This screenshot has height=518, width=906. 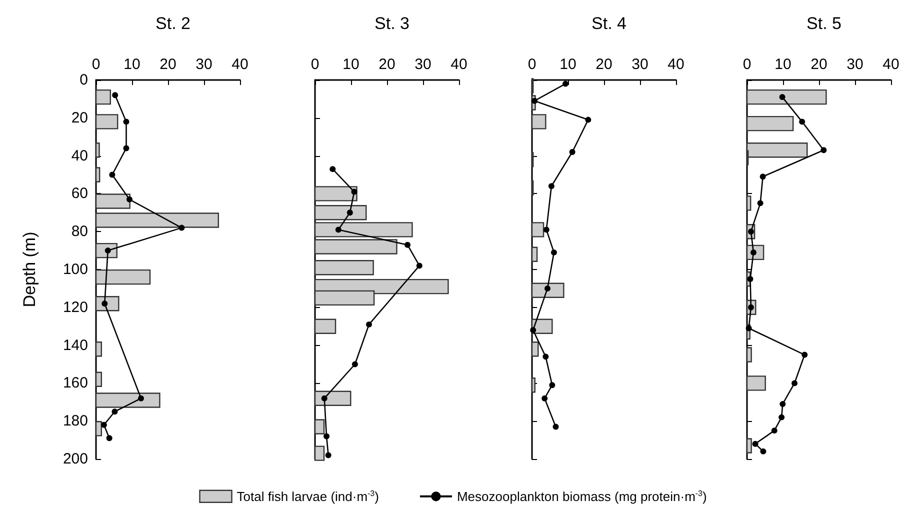 I want to click on y-tick-label: 60, so click(x=79, y=193).